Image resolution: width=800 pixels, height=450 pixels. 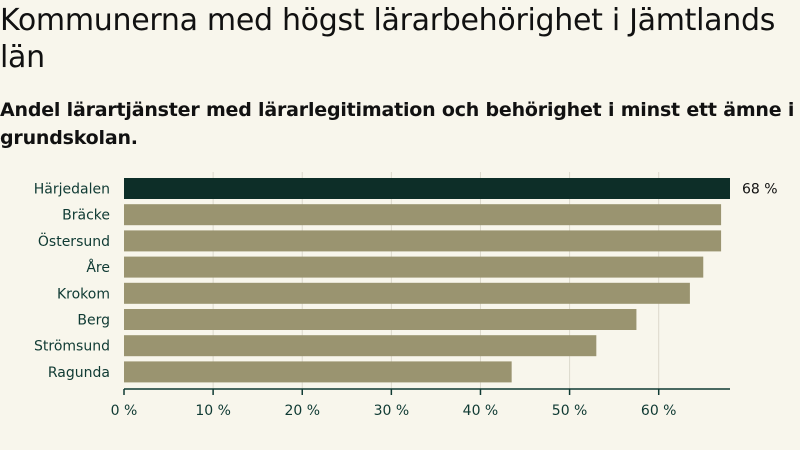 What do you see at coordinates (570, 411) in the screenshot?
I see `x-tick-label-50: 50 %` at bounding box center [570, 411].